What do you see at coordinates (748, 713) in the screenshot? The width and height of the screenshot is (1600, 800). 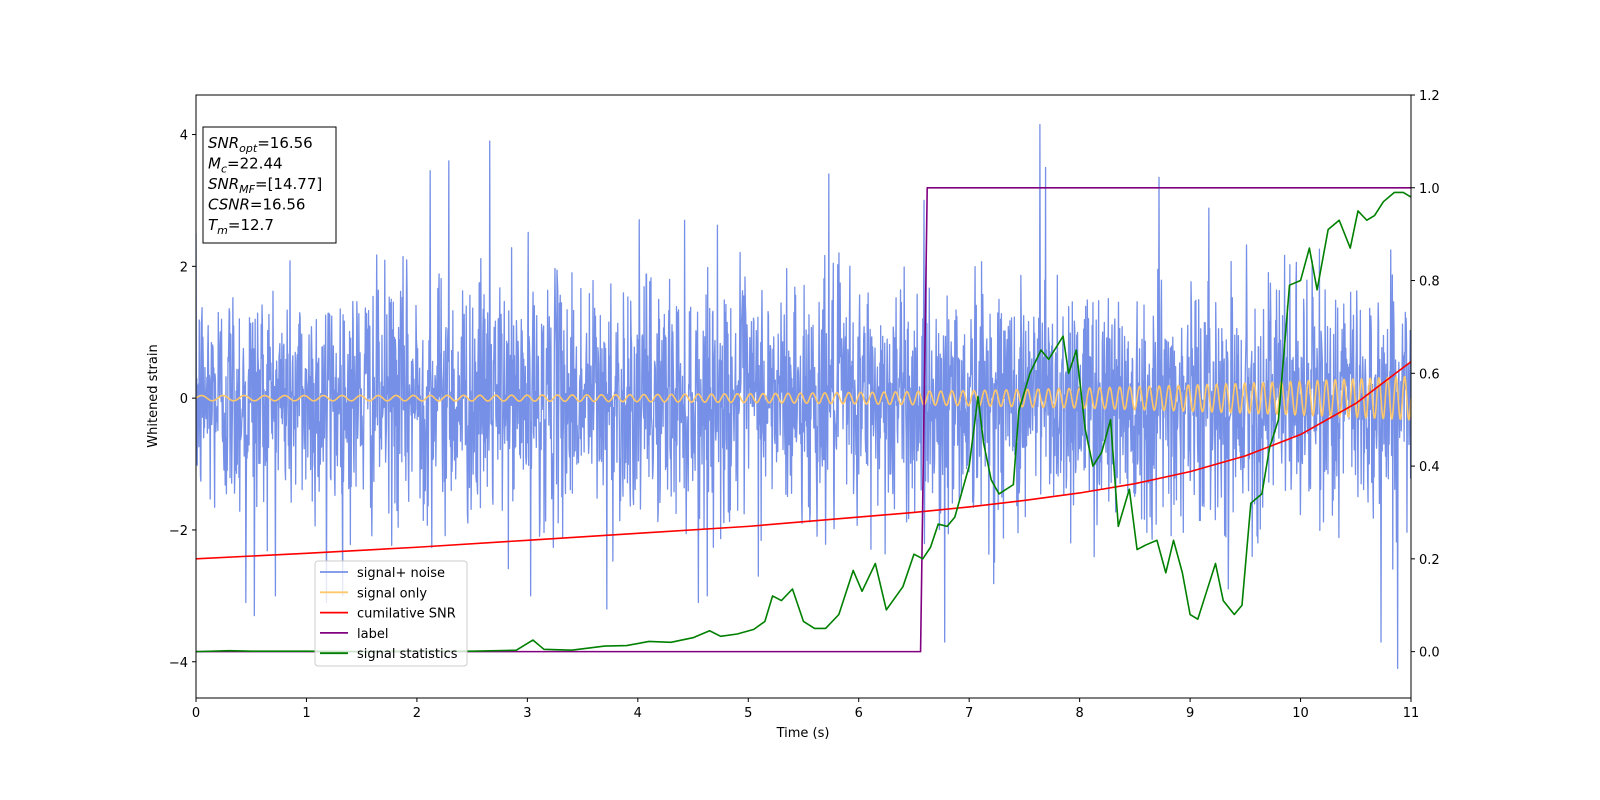 I see `x-tick-label: 5` at bounding box center [748, 713].